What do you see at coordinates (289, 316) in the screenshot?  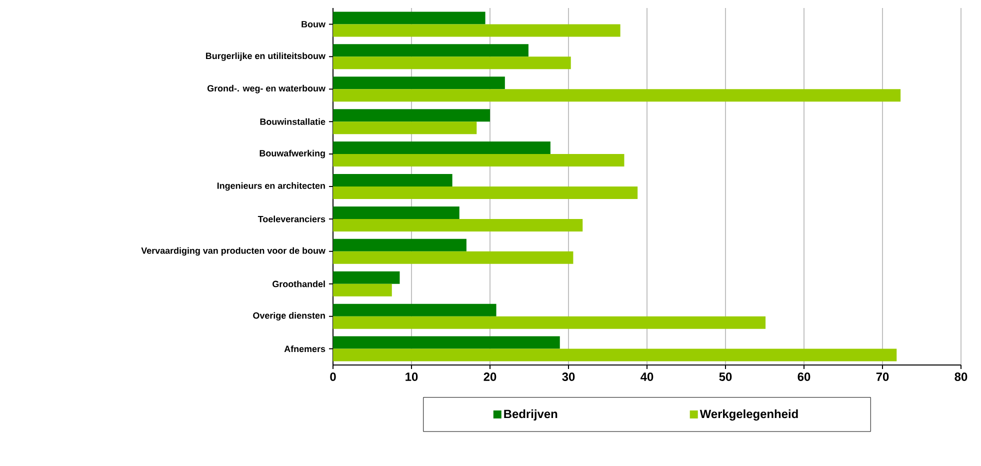 I see `y-tick-label: Overige diensten` at bounding box center [289, 316].